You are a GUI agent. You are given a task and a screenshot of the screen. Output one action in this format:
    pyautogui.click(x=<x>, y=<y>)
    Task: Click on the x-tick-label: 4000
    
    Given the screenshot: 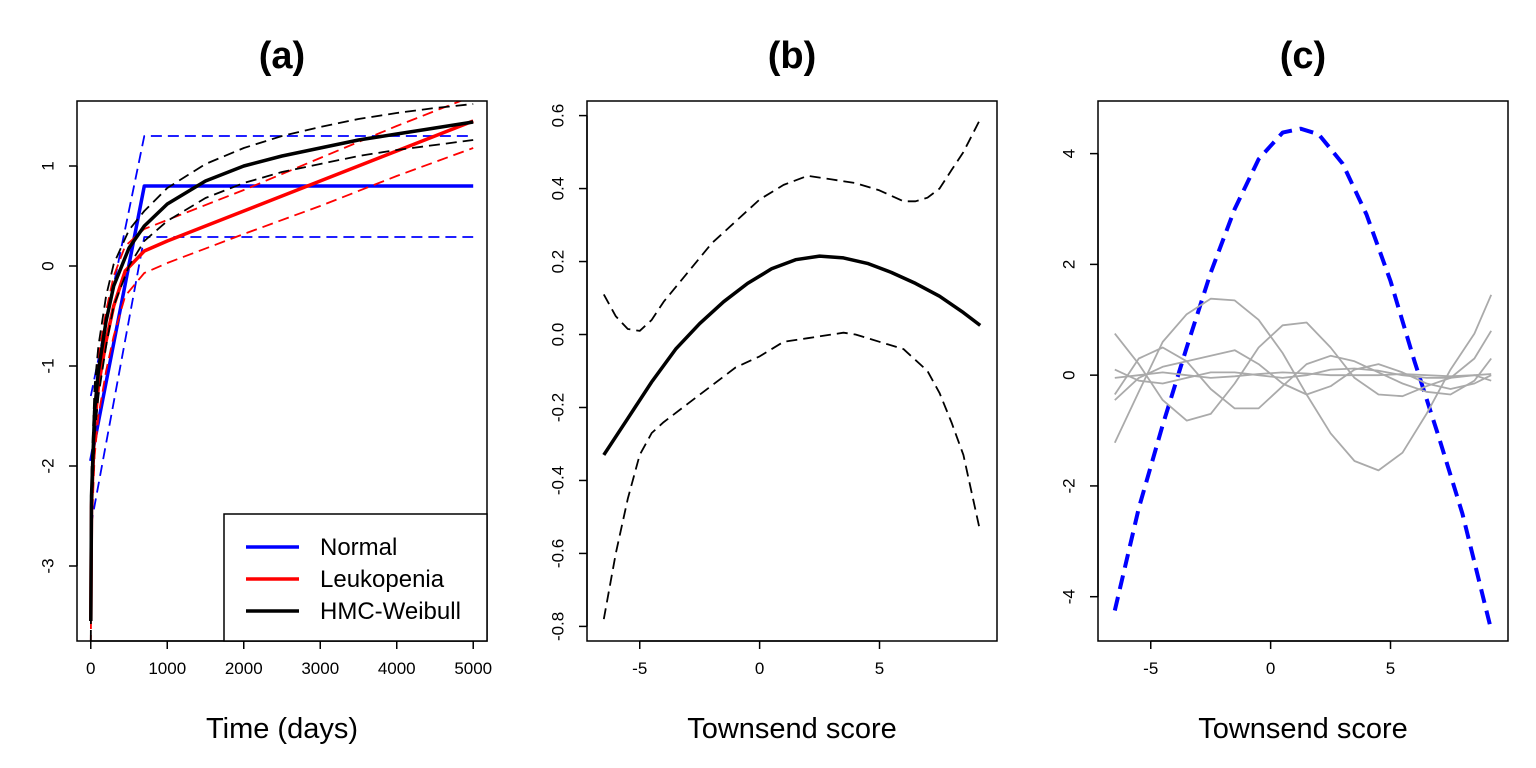 What is the action you would take?
    pyautogui.click(x=397, y=668)
    